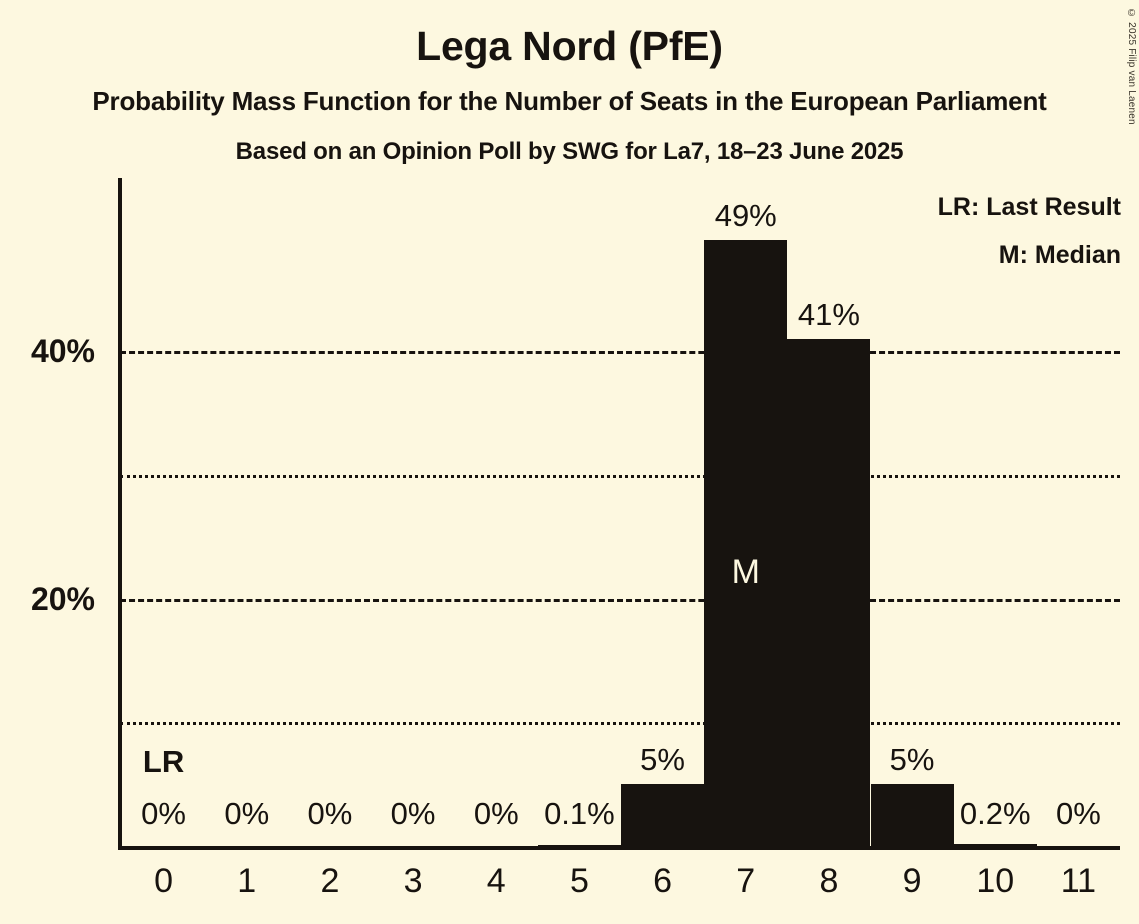  What do you see at coordinates (579, 881) in the screenshot?
I see `x-tick-label-5: 5` at bounding box center [579, 881].